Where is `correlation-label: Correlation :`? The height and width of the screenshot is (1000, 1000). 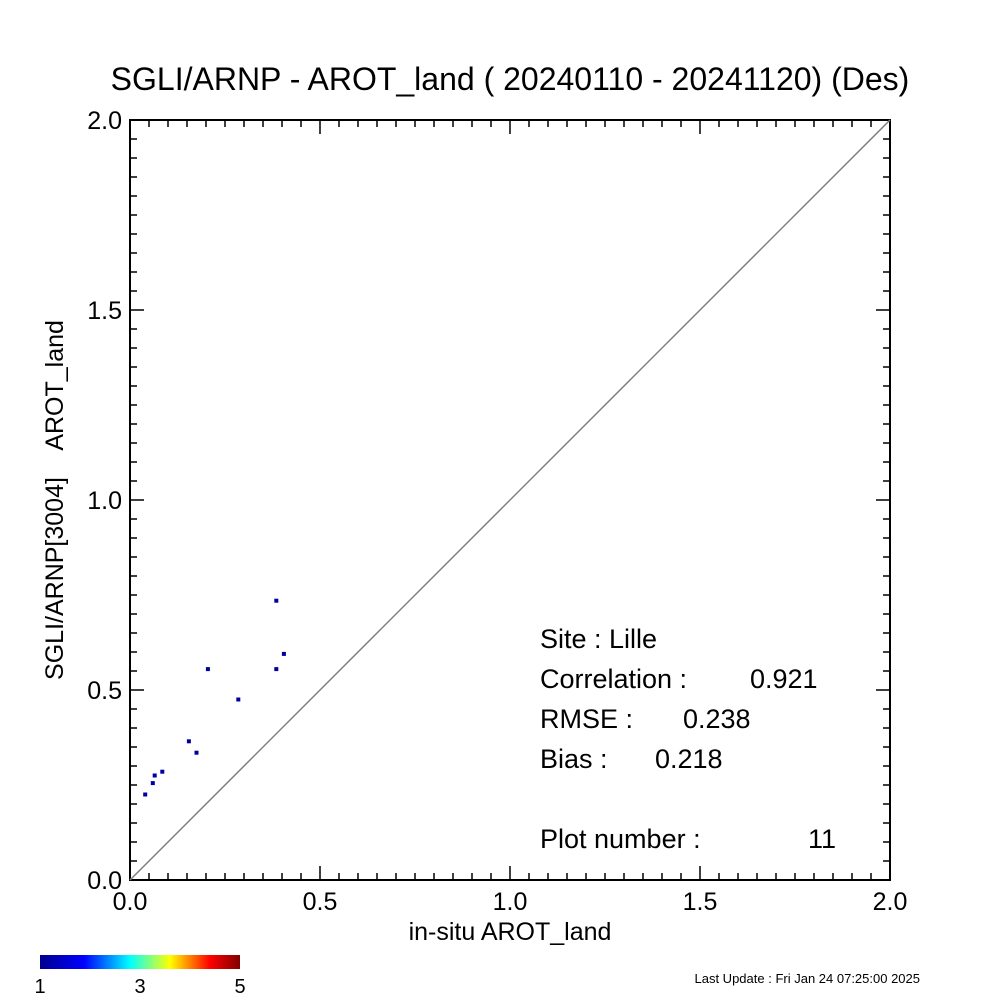
correlation-label: Correlation : is located at coordinates (613, 679).